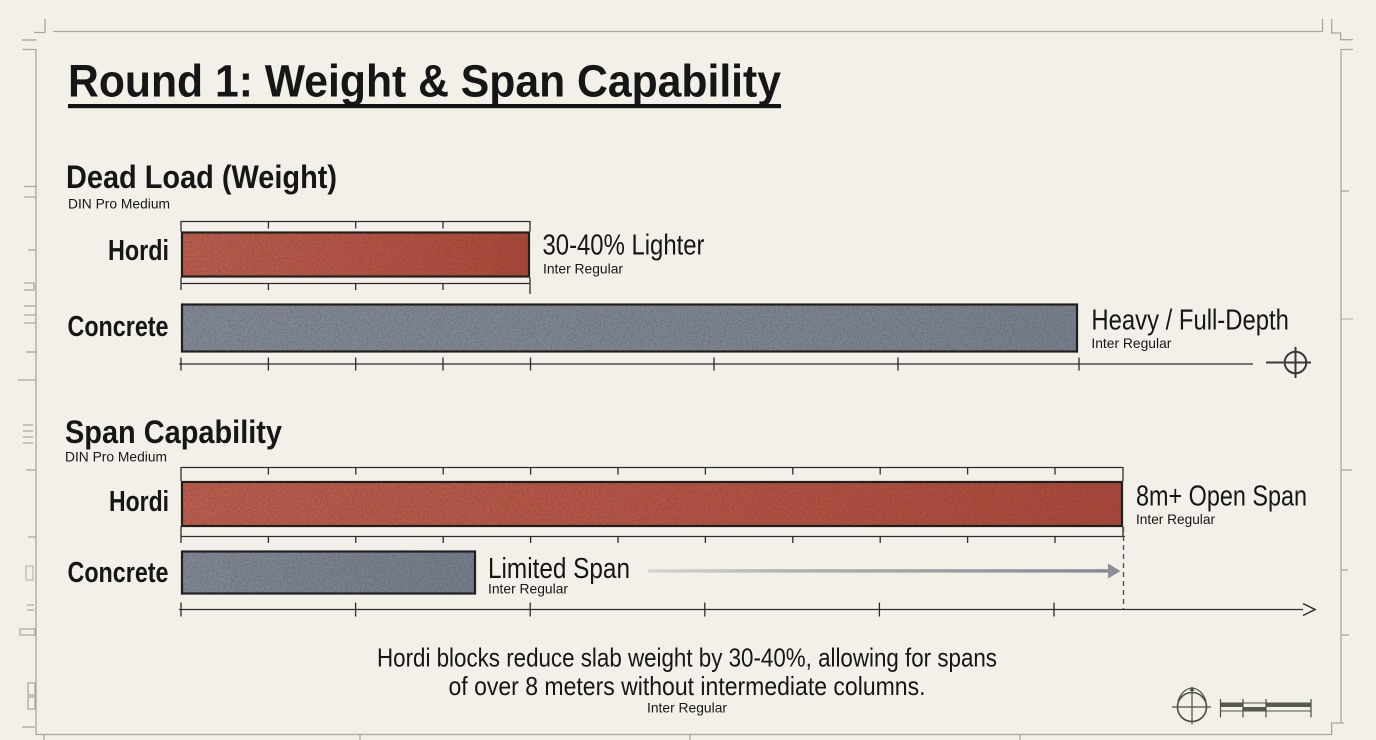 The image size is (1376, 740). What do you see at coordinates (424, 81) in the screenshot?
I see `svg-text:Round 1: Weight & Span Capabil: Round 1: Weight & Span Capability` at bounding box center [424, 81].